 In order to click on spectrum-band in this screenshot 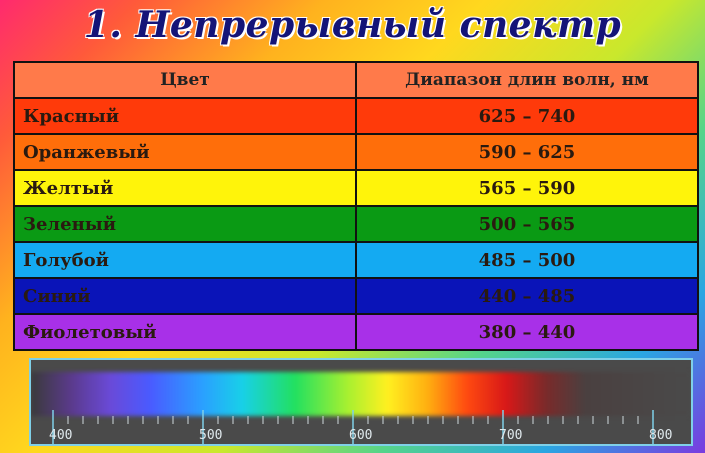, I will do `click(361, 394)`.